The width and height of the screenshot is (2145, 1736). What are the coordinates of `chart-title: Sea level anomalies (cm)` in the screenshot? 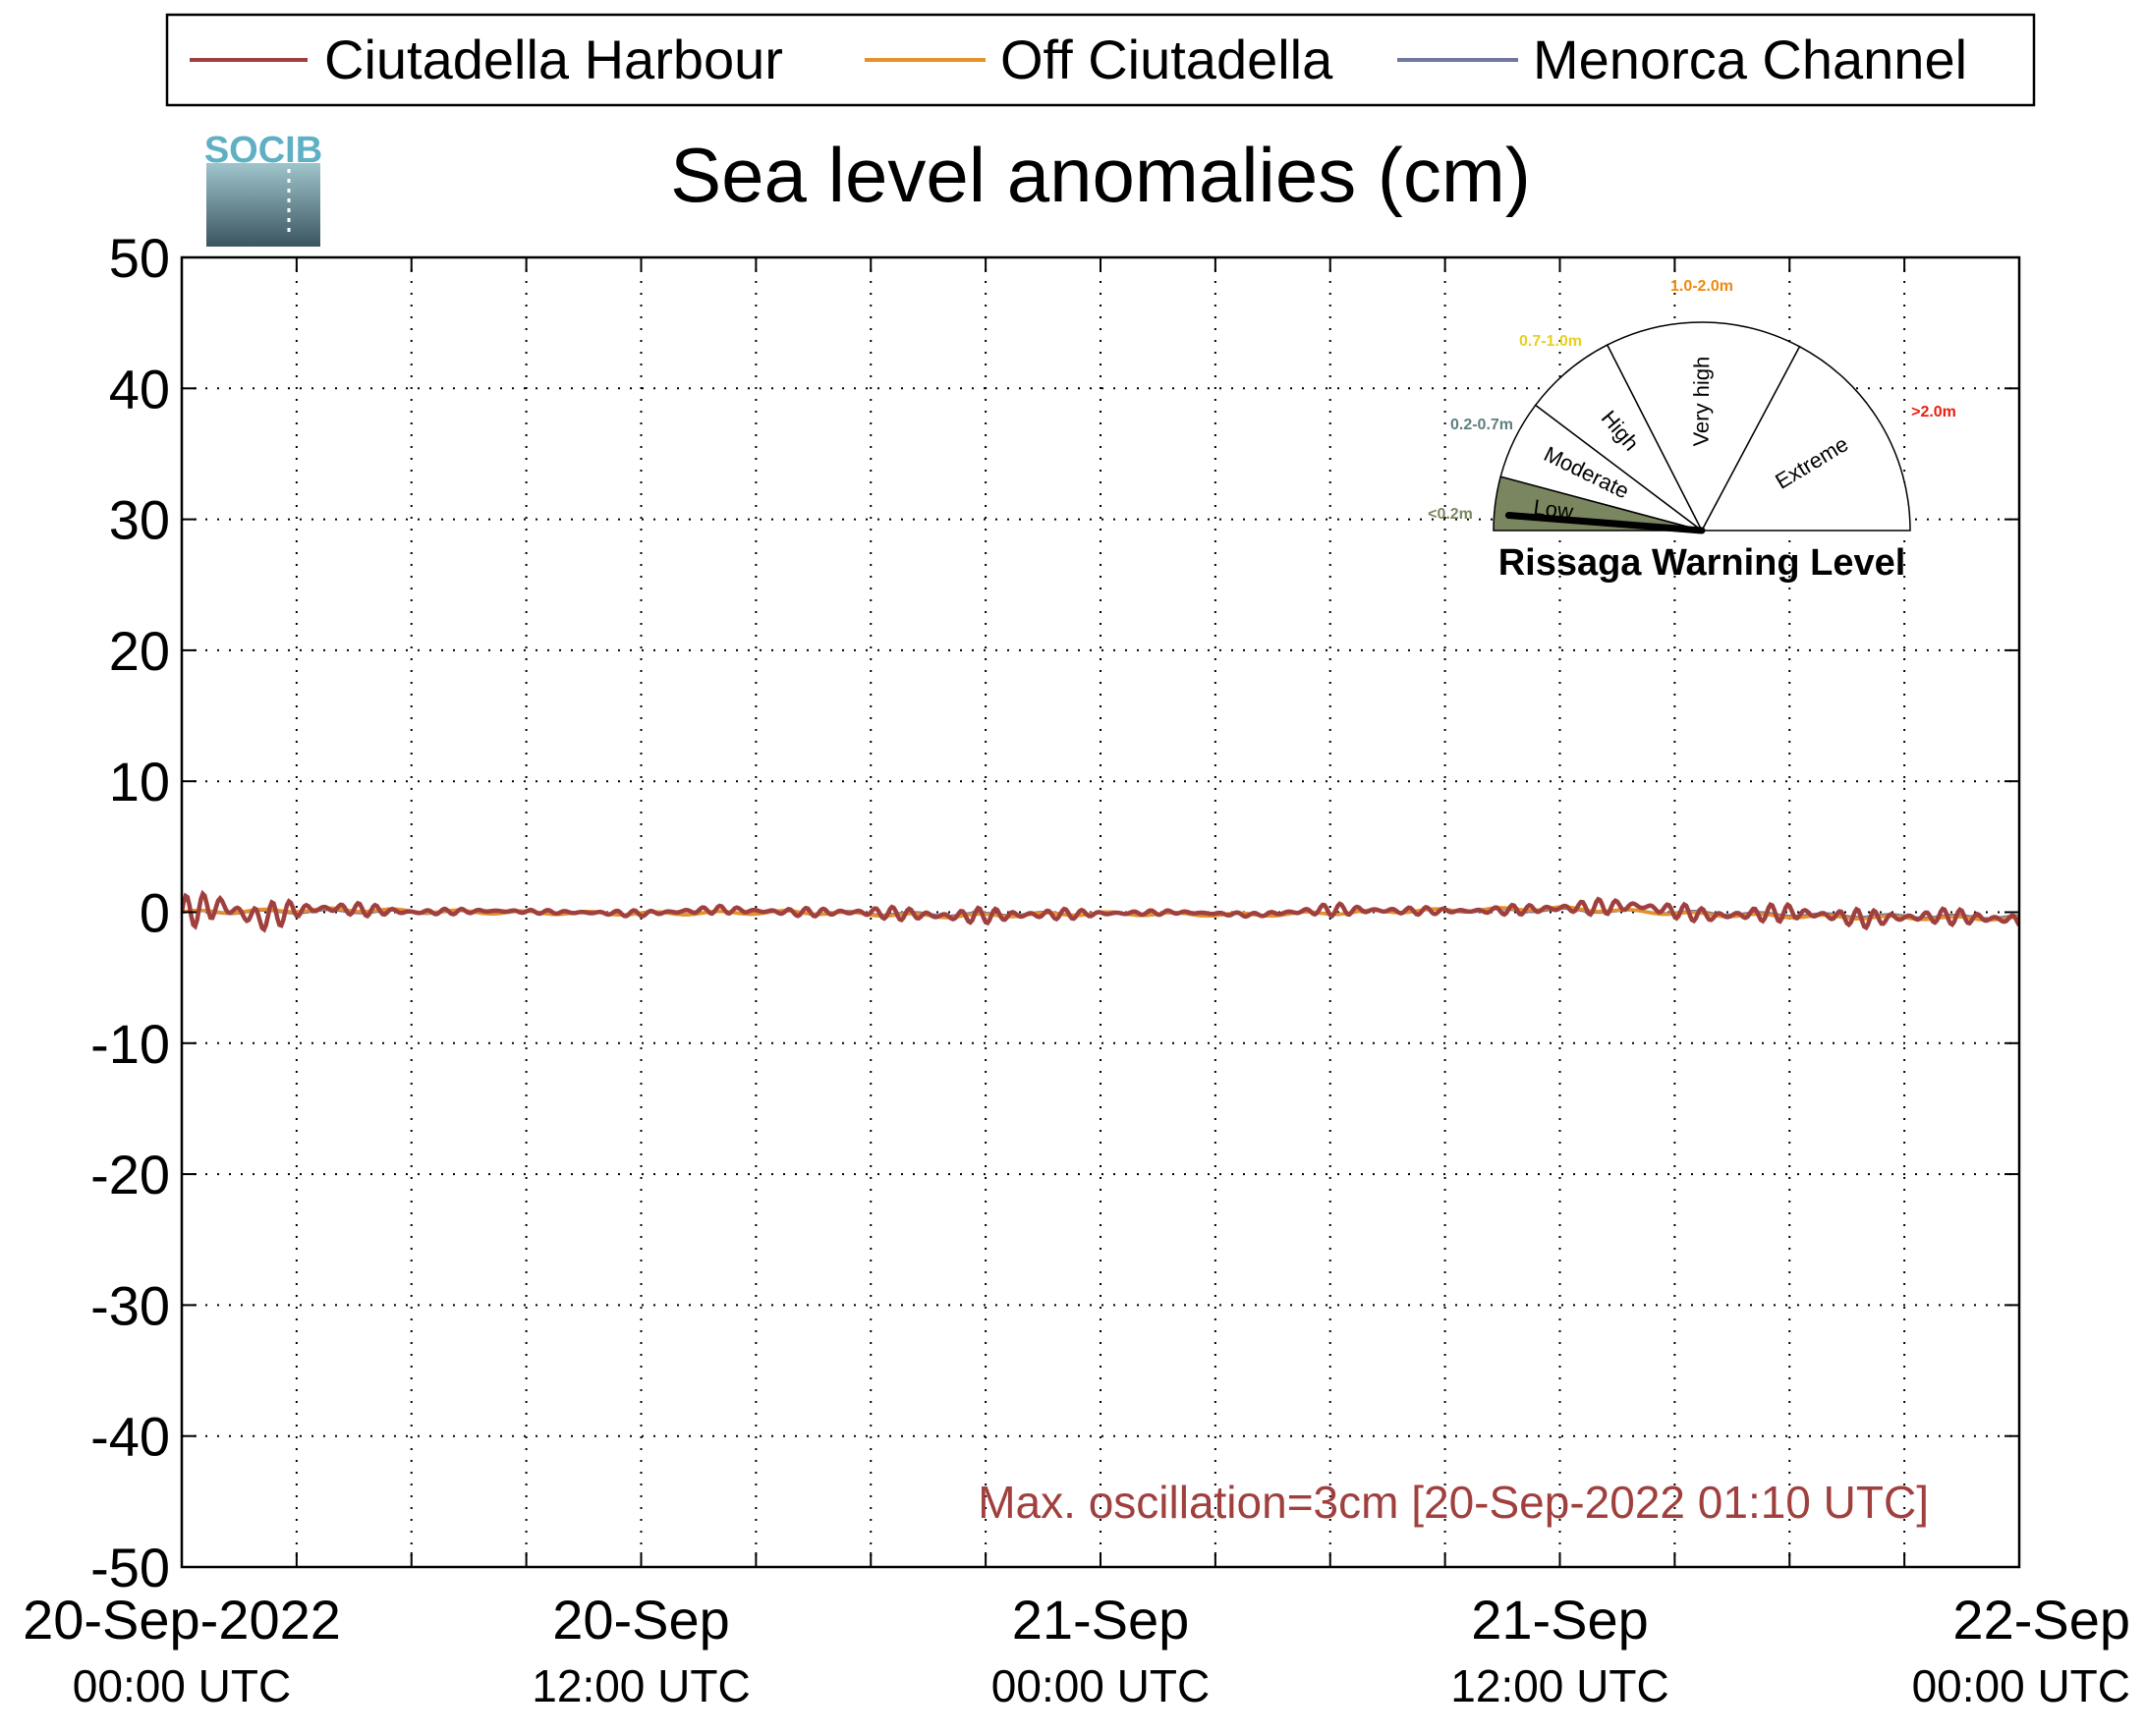 It's located at (1100, 175).